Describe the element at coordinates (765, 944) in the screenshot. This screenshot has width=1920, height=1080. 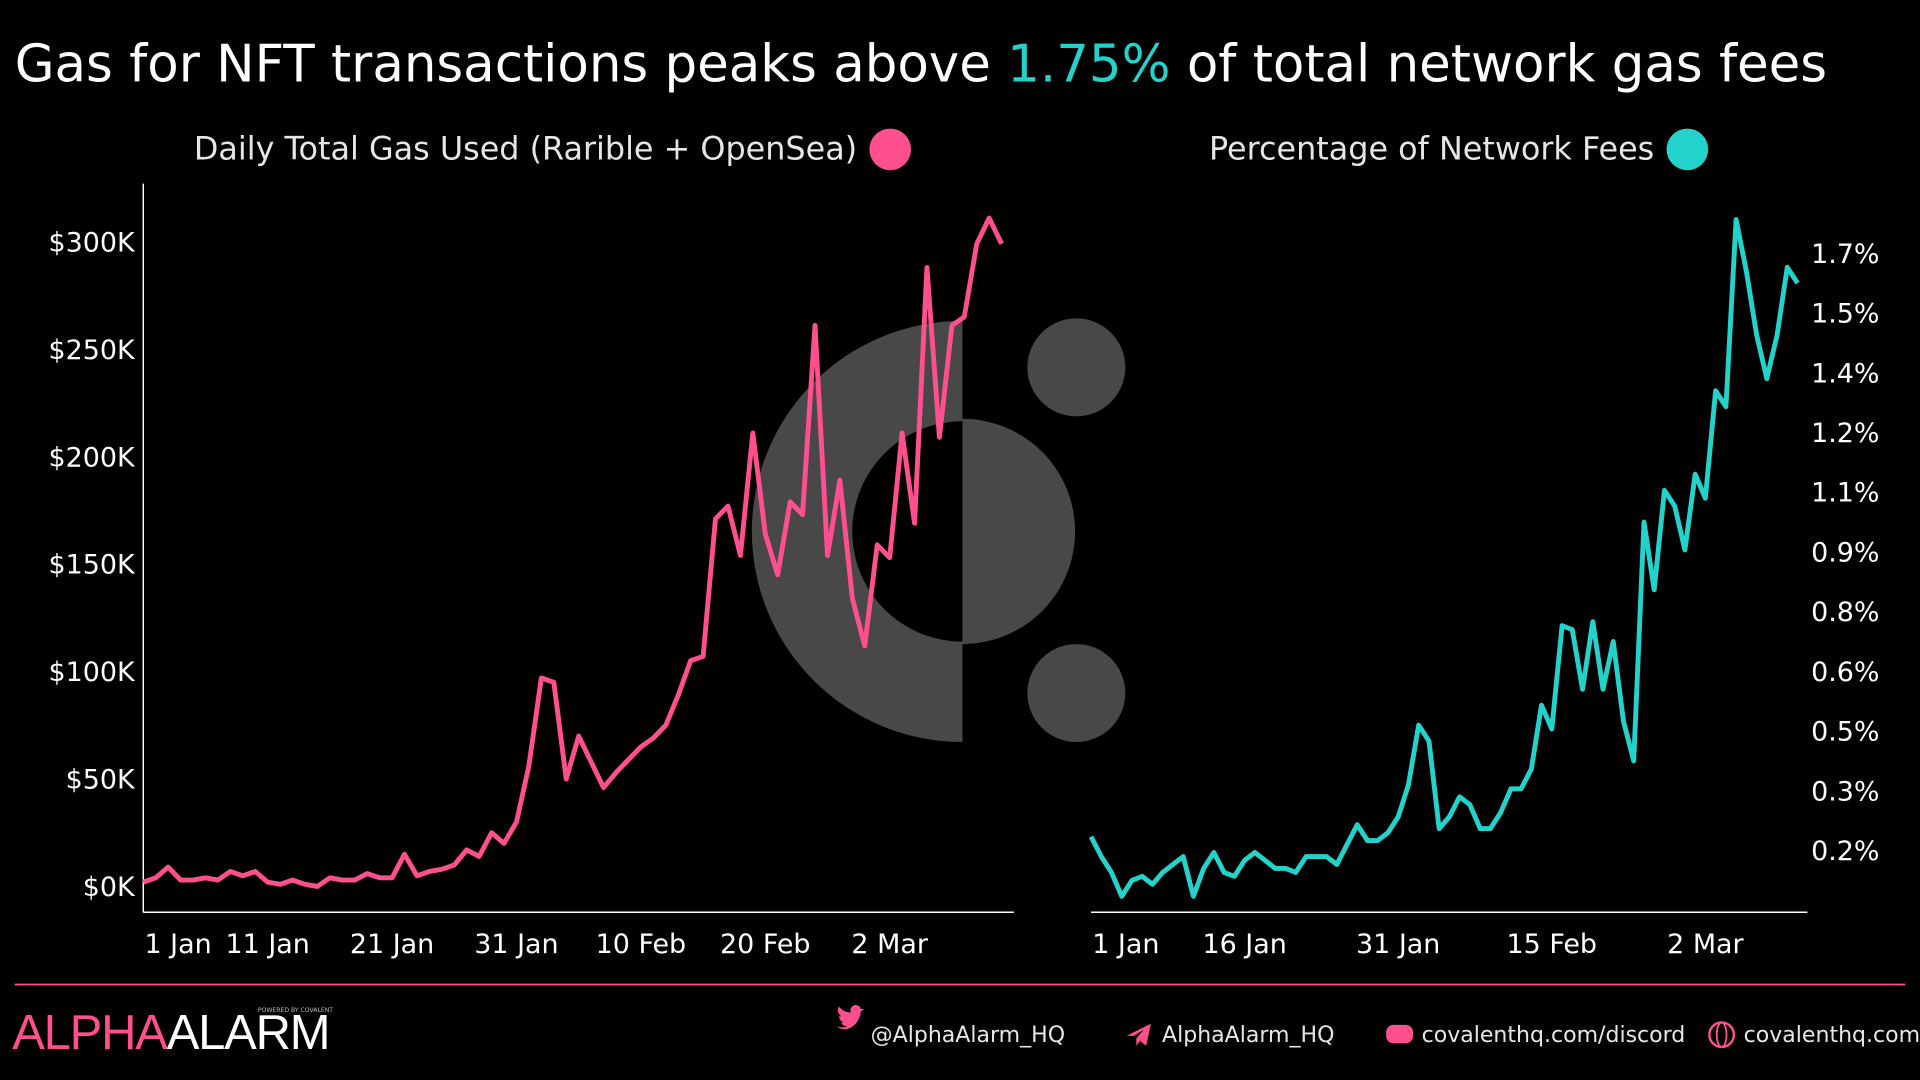
I see `x-tick-label: 20 Feb` at that location.